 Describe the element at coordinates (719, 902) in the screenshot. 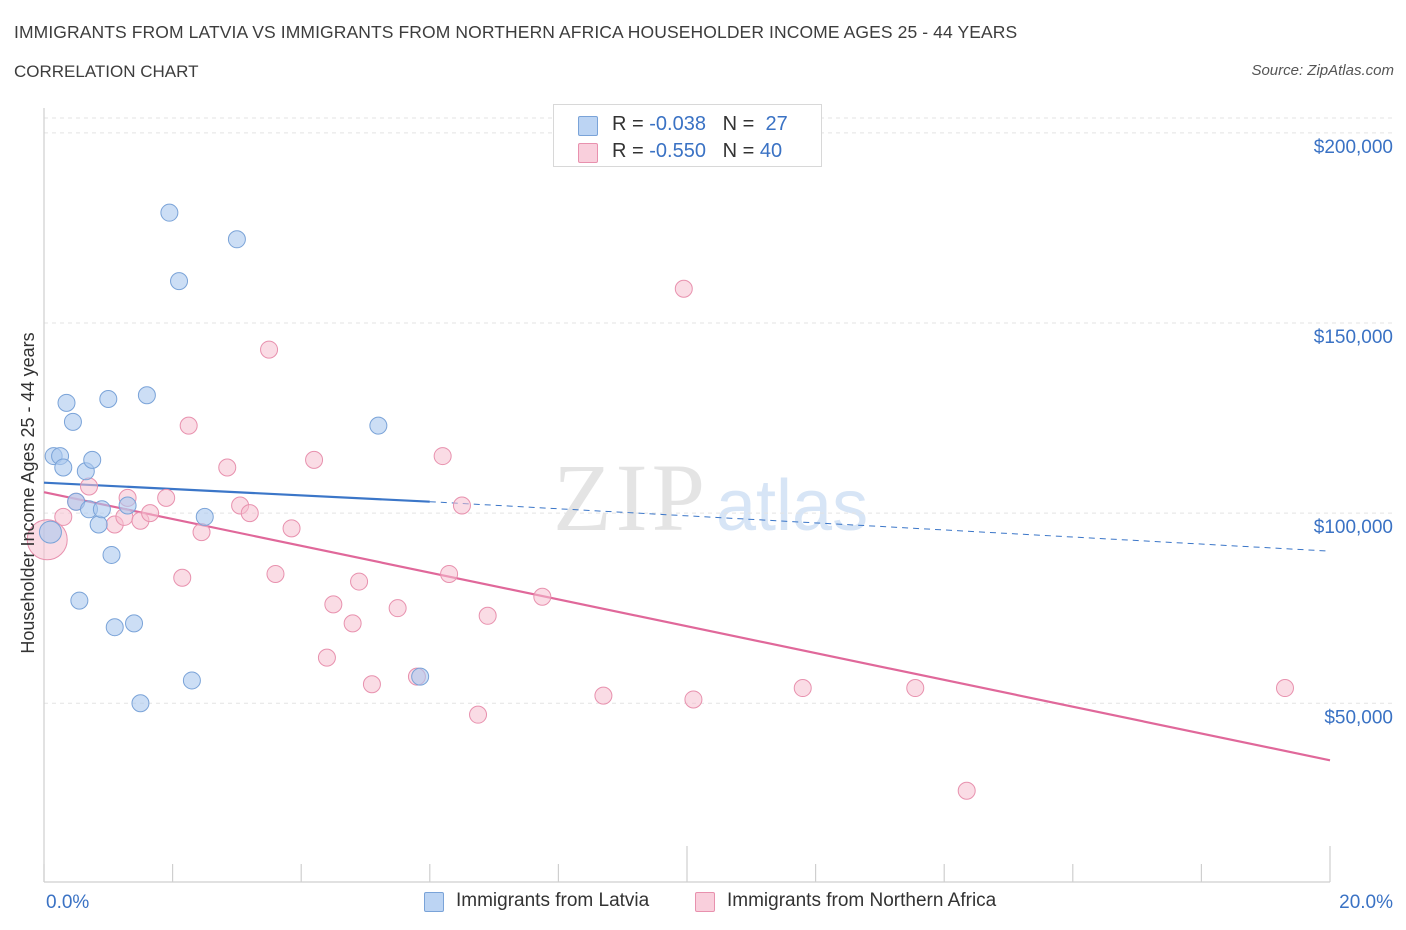

I see `x-tick-labels: 0.0% 20.0%` at that location.